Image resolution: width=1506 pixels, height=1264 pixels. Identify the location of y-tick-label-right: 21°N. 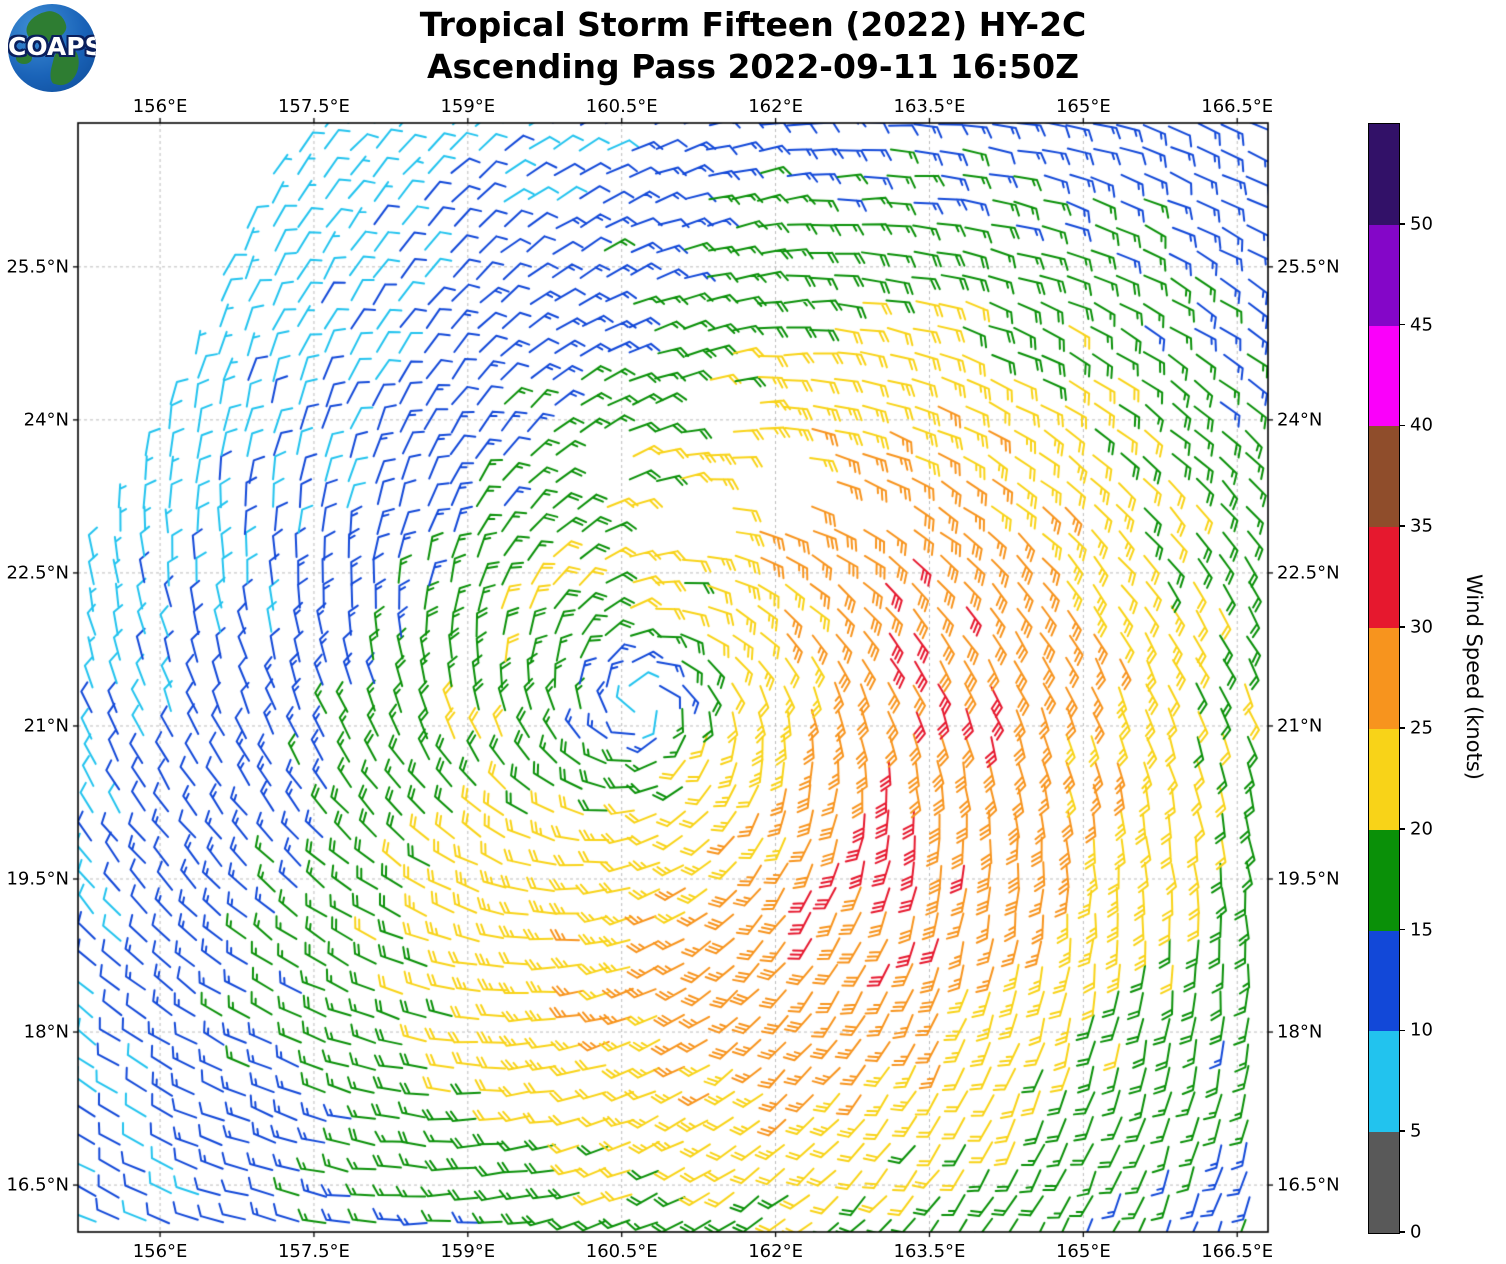
(1300, 726).